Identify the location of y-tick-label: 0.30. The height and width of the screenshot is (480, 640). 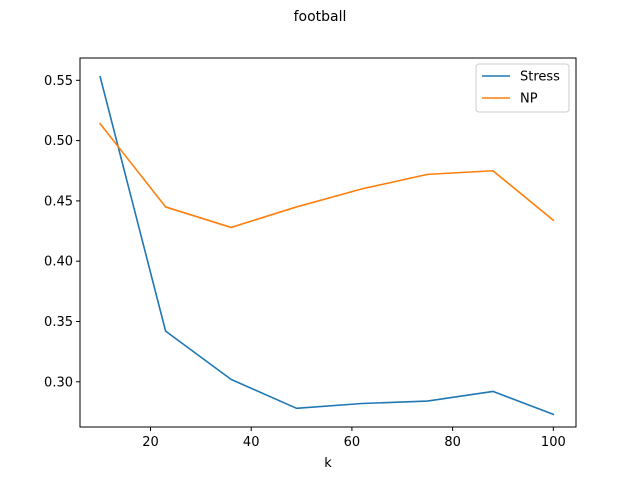
(58, 382).